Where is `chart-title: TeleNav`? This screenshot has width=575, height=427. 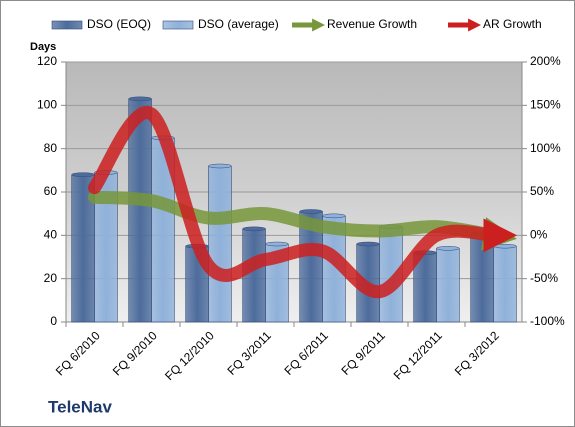 chart-title: TeleNav is located at coordinates (80, 406).